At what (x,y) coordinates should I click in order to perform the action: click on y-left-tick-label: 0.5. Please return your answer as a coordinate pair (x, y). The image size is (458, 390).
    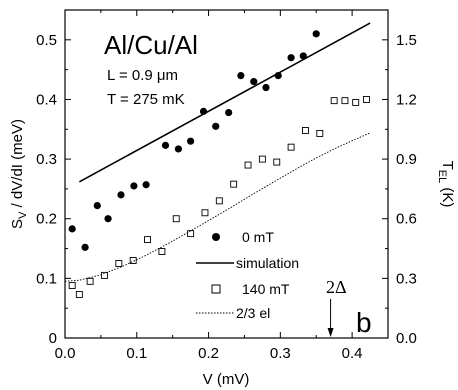
    Looking at the image, I should click on (46, 40).